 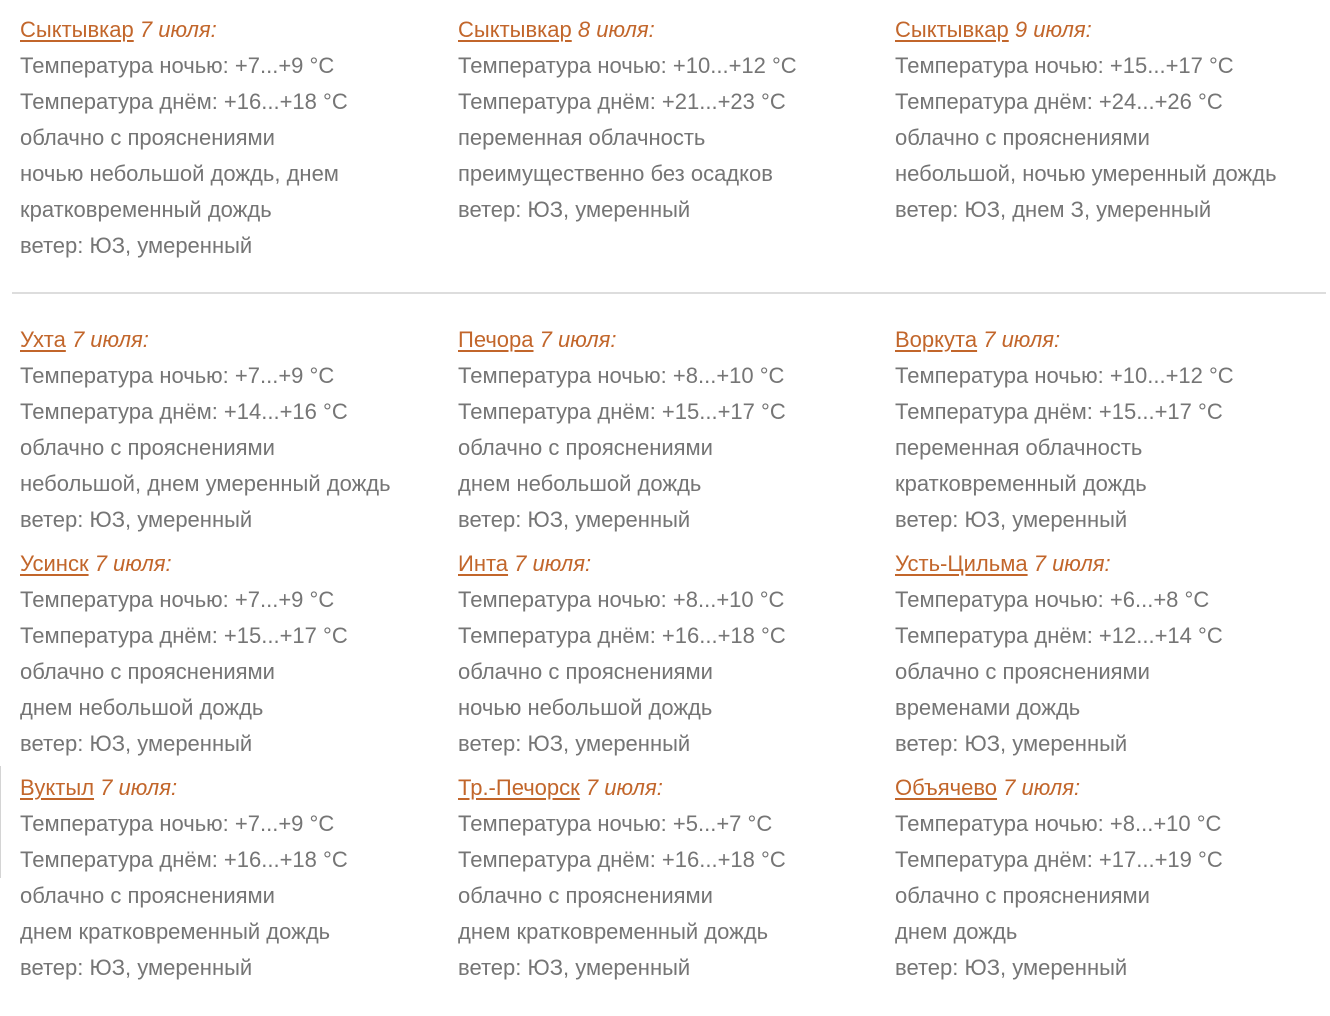 I want to click on forecast-line: Температура днём: +12...+14 °С, so click(x=1059, y=635).